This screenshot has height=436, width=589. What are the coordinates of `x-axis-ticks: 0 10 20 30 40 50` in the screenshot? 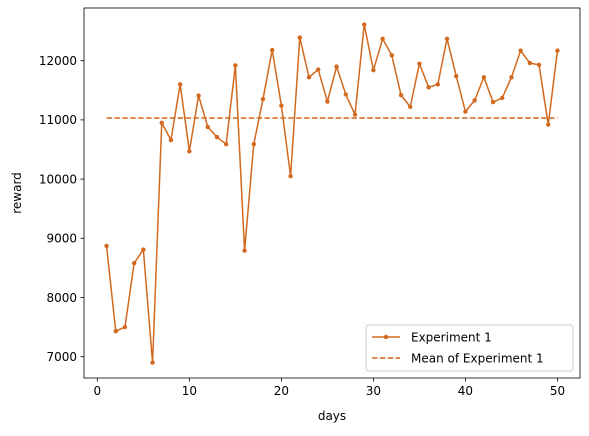 It's located at (329, 388).